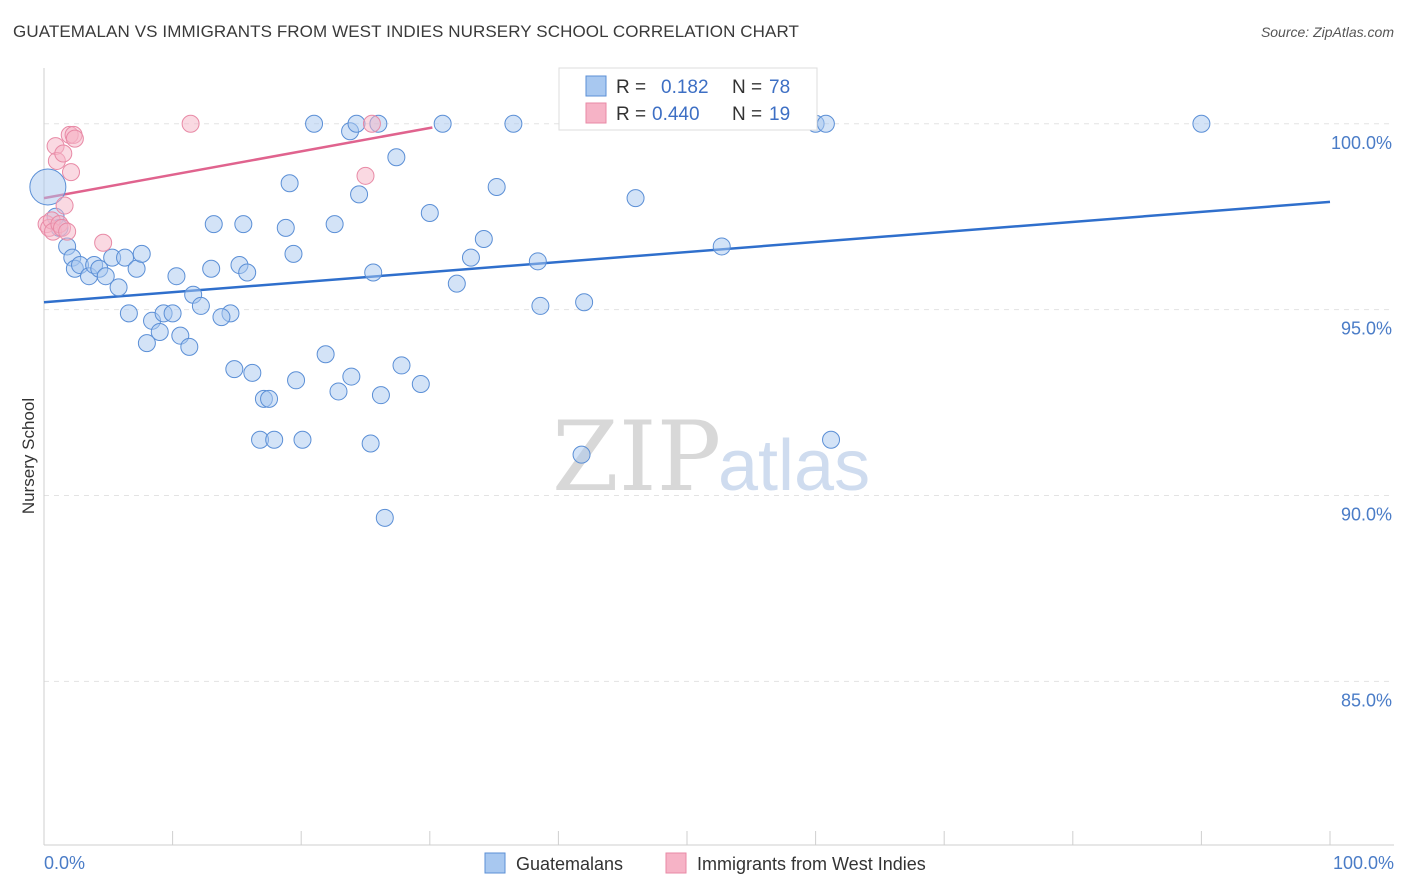 This screenshot has width=1406, height=892. I want to click on y-tick-label: 90.0%, so click(1366, 515).